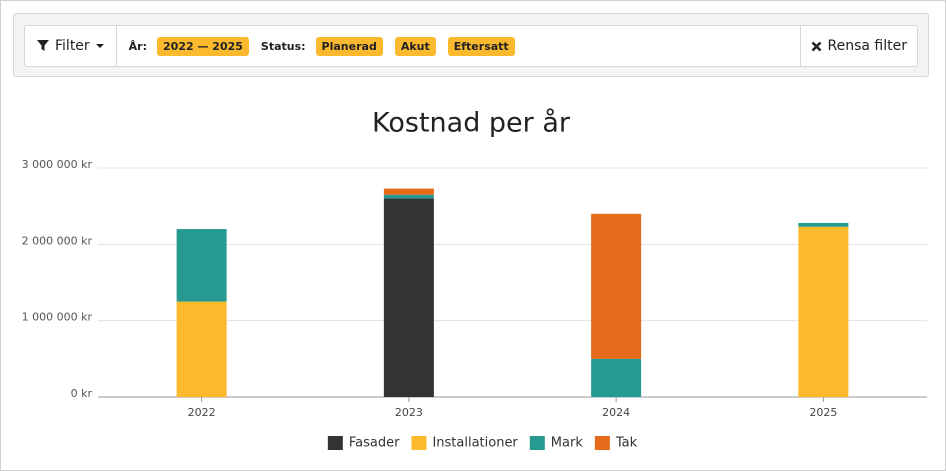 This screenshot has width=946, height=471. What do you see at coordinates (867, 46) in the screenshot?
I see `clear-label: Rensa filter` at bounding box center [867, 46].